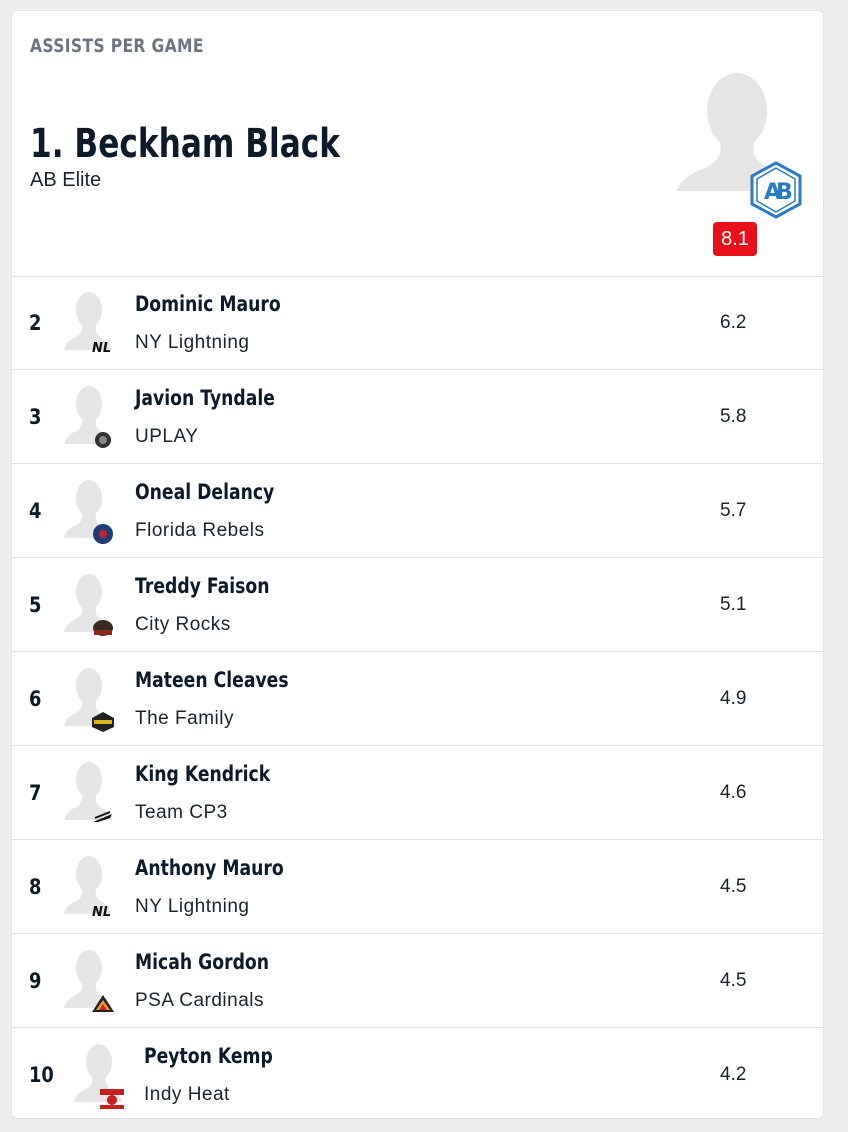 Image resolution: width=848 pixels, height=1132 pixels. What do you see at coordinates (417, 511) in the screenshot?
I see `player-row: 4 Oneal Delancy Florida Rebels 5.7` at bounding box center [417, 511].